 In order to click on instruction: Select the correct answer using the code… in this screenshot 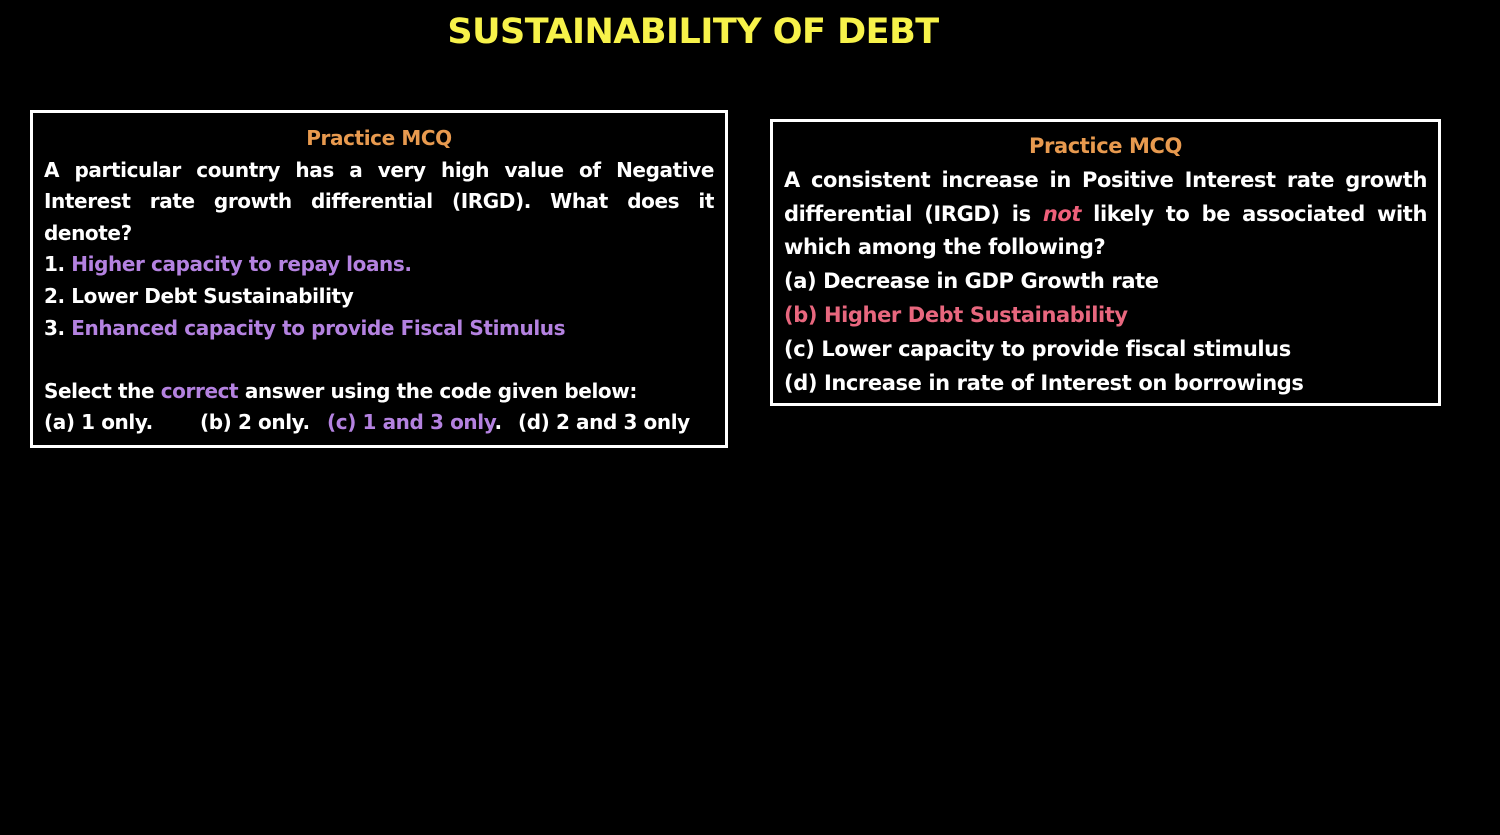, I will do `click(379, 392)`.